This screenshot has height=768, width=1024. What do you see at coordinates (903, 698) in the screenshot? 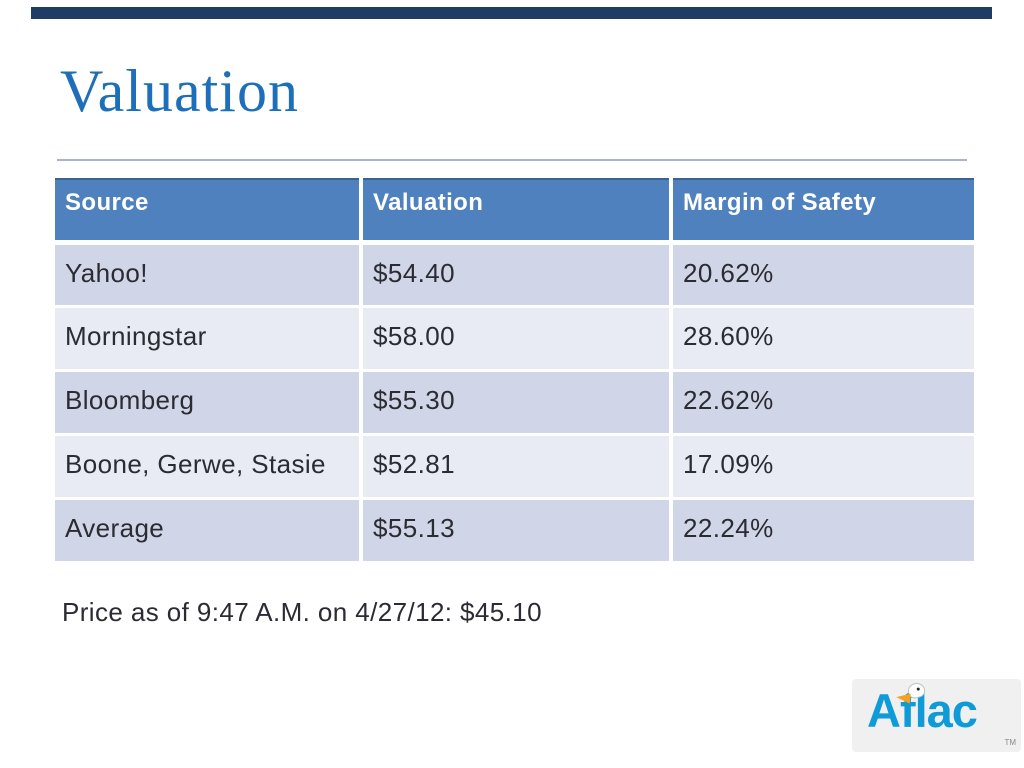
I see `duck-beak-icon` at bounding box center [903, 698].